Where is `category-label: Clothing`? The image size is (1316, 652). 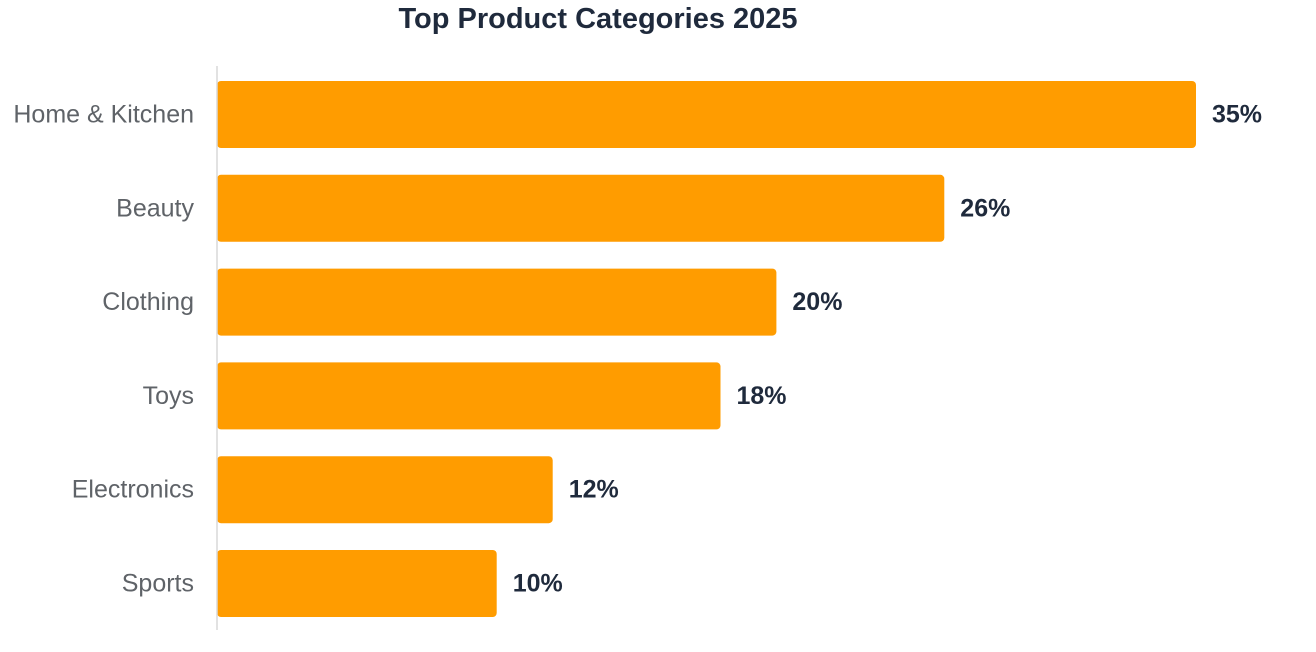 category-label: Clothing is located at coordinates (148, 302).